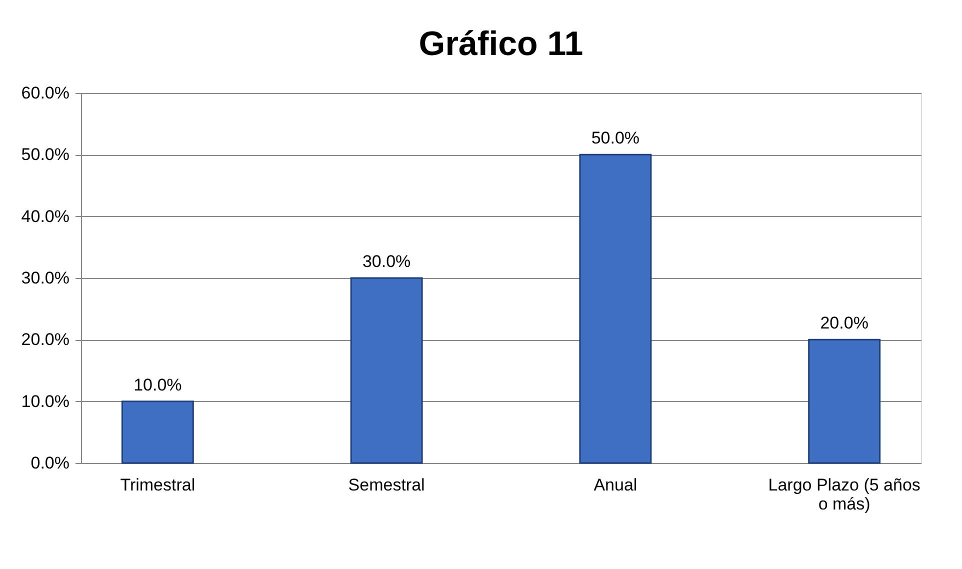  I want to click on y-tick-label: 0.0%, so click(50, 463).